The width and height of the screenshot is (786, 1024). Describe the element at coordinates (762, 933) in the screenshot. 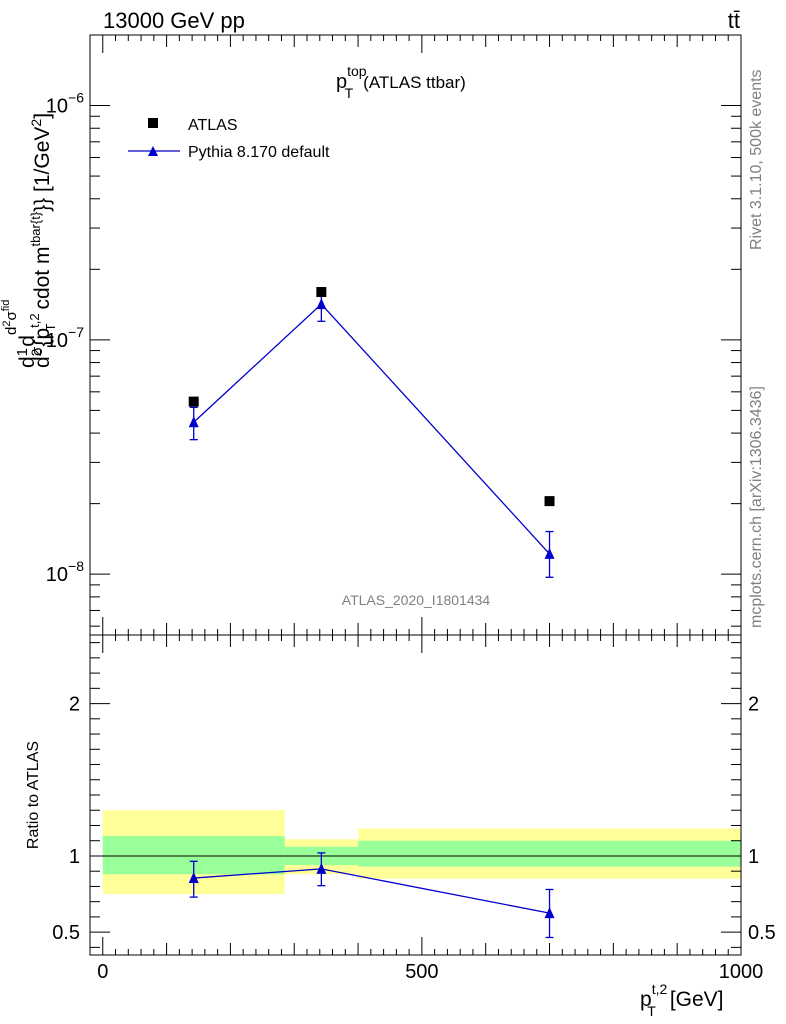

I see `ratio-y-tick-label-right: 0.5` at that location.